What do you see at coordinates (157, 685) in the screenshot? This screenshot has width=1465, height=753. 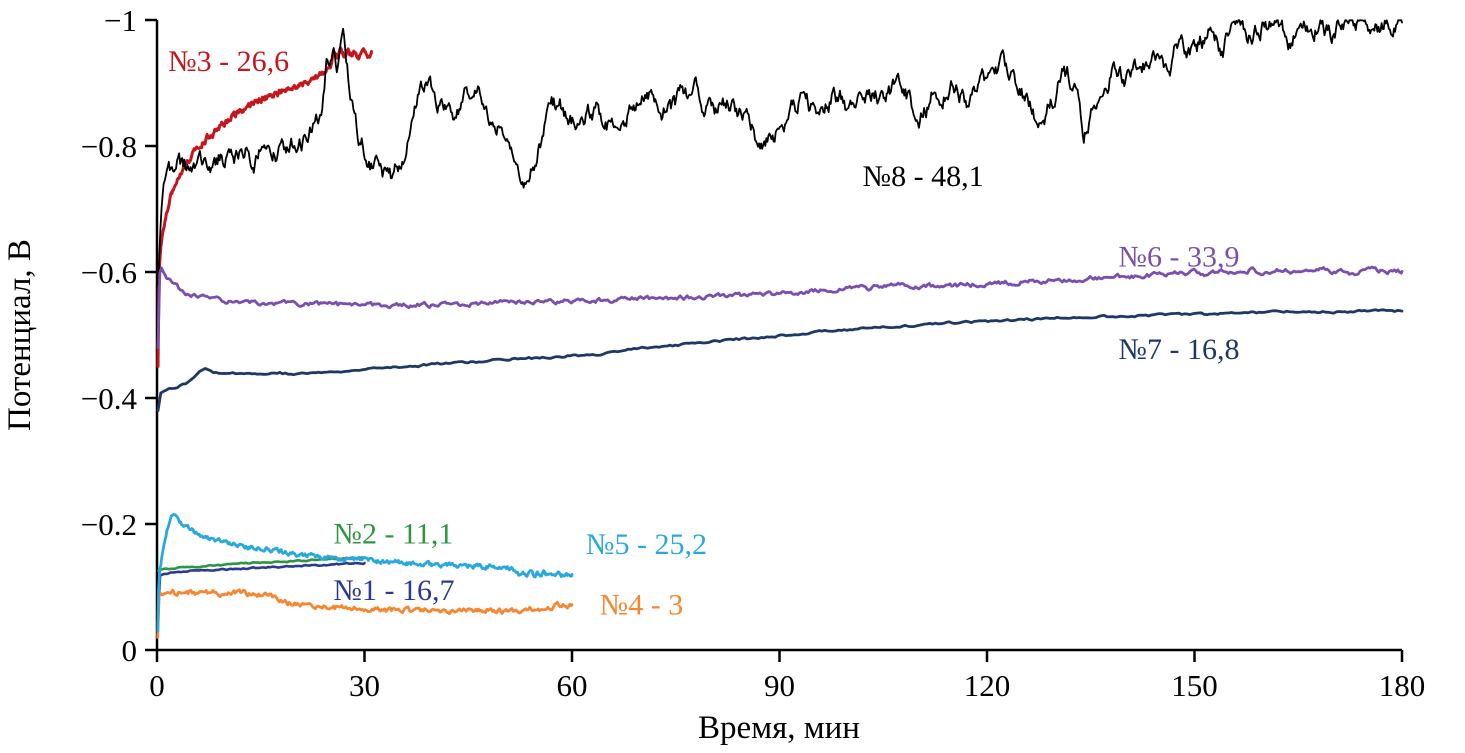 I see `x-tick-label: 0` at bounding box center [157, 685].